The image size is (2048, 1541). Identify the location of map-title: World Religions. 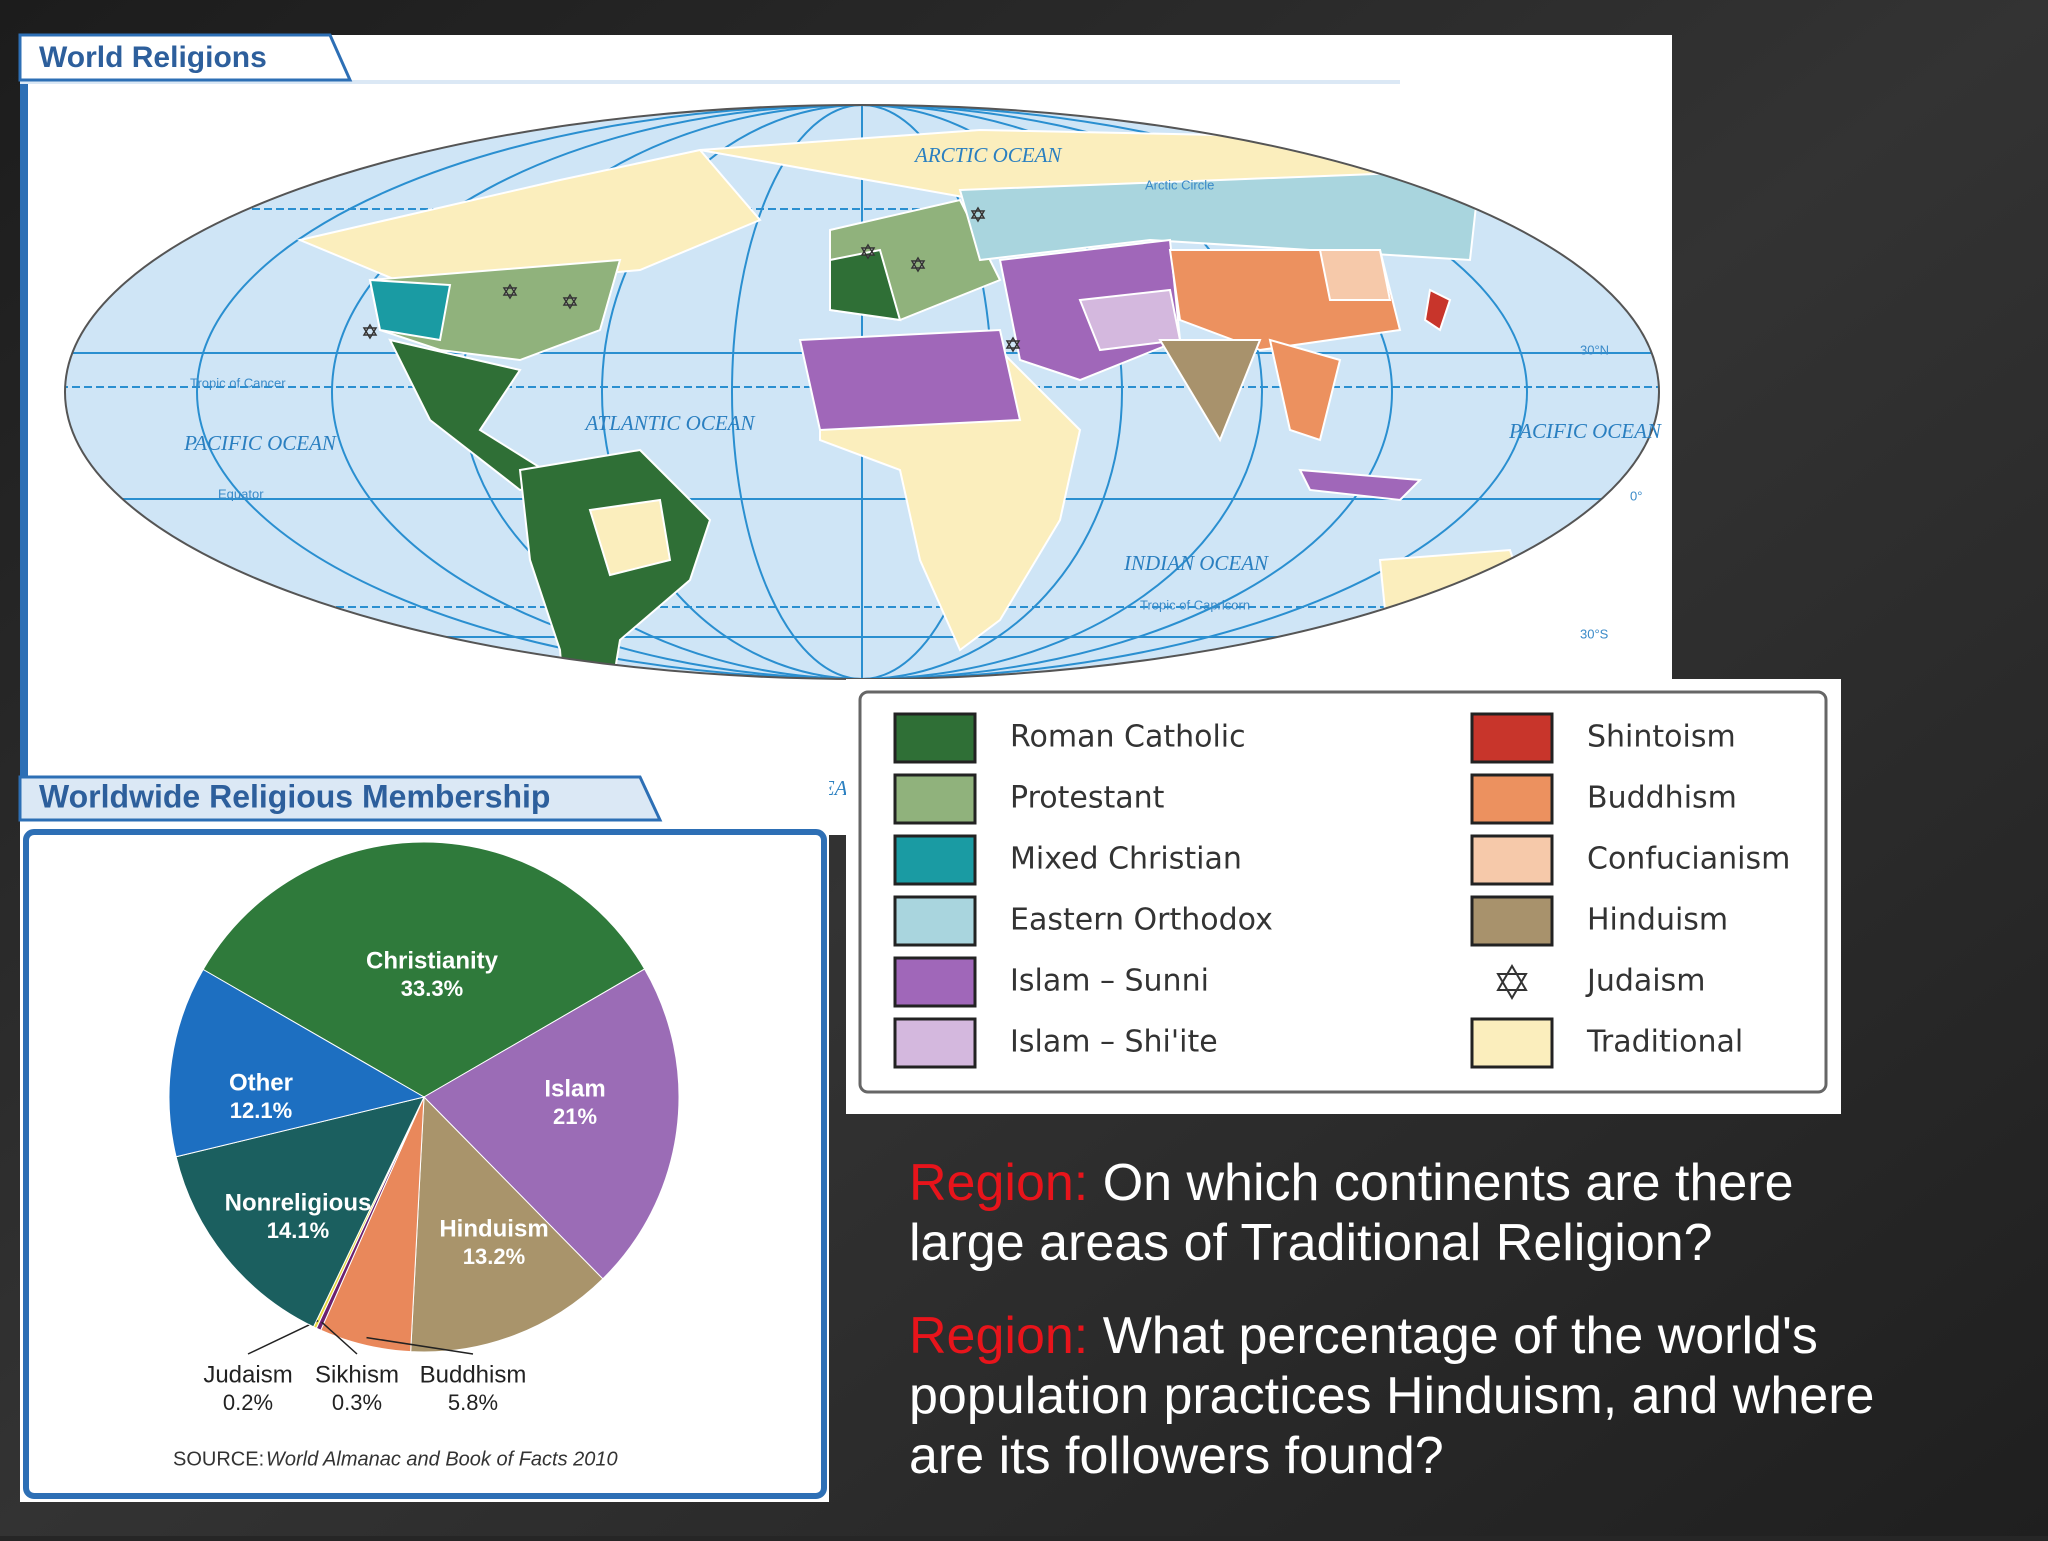
(153, 57).